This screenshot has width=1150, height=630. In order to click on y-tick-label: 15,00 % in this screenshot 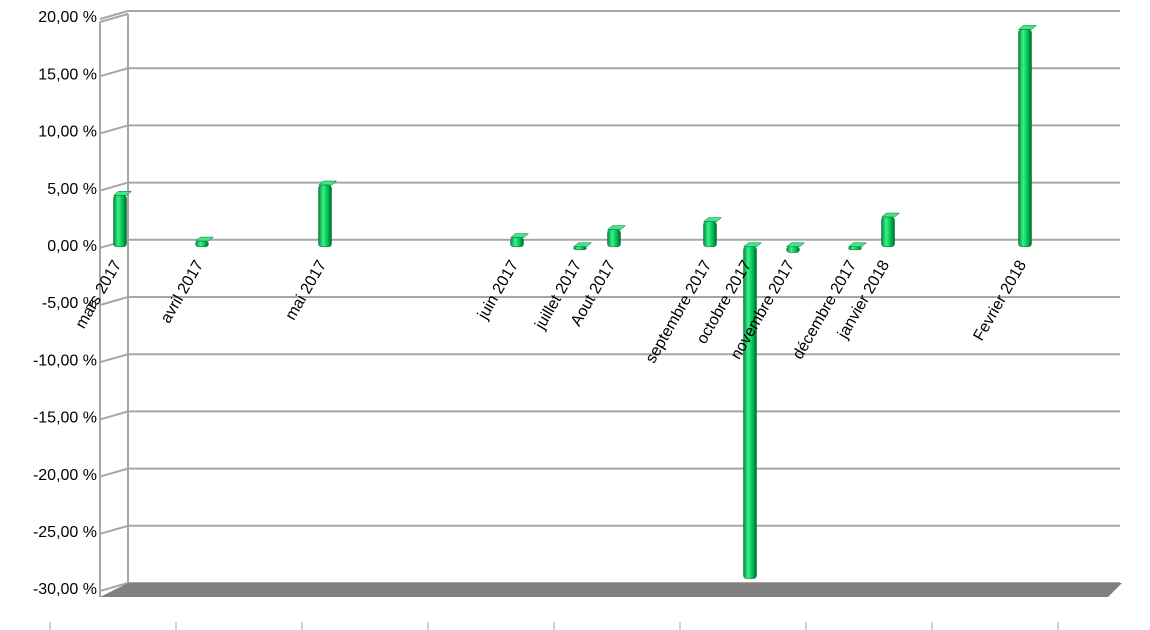, I will do `click(67, 74)`.